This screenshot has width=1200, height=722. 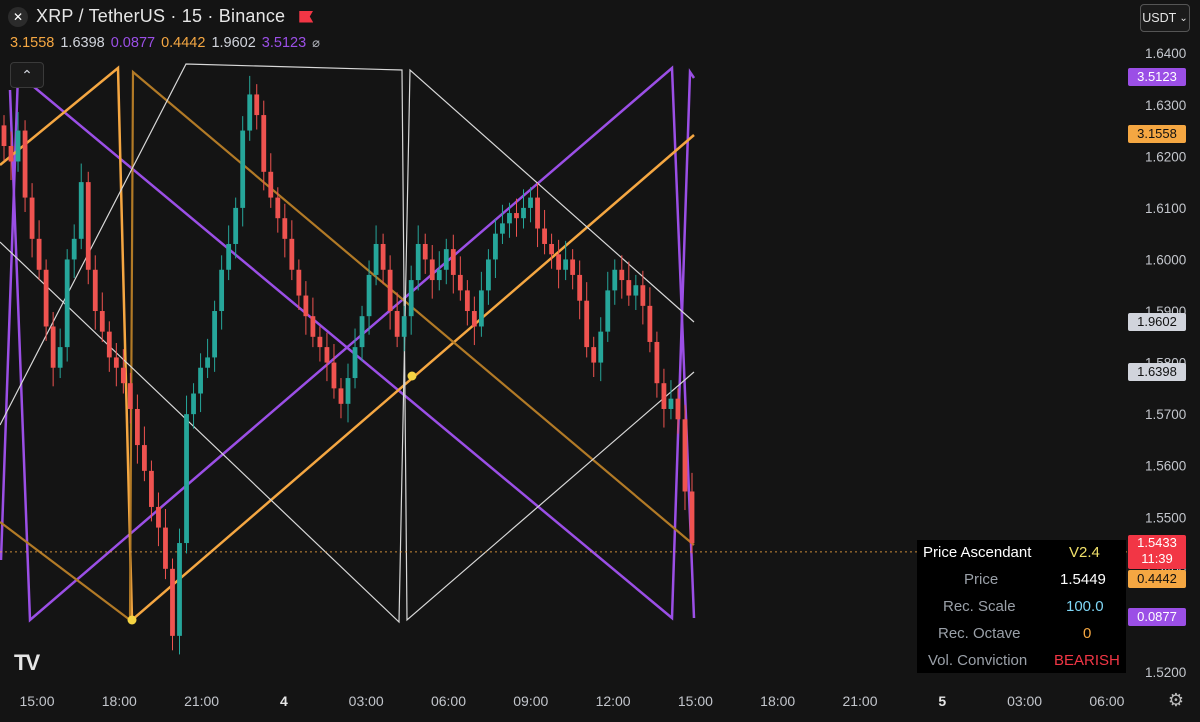 I want to click on chart-title: XRP / TetherUS · 15 · Binance, so click(x=161, y=16).